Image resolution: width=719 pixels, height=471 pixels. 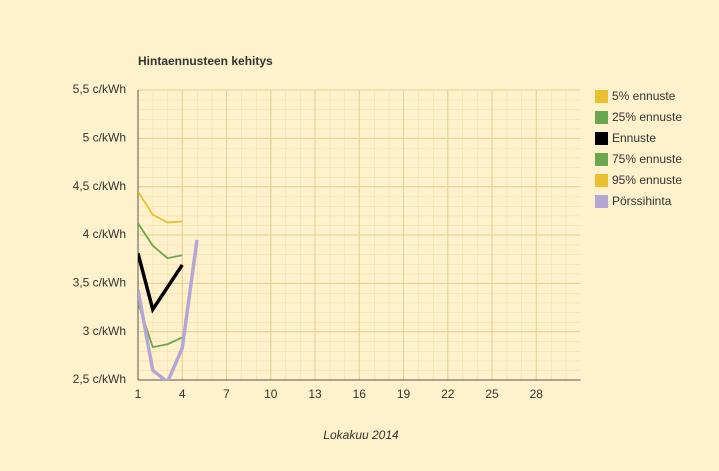 I want to click on x-tick-label: 7, so click(x=226, y=394).